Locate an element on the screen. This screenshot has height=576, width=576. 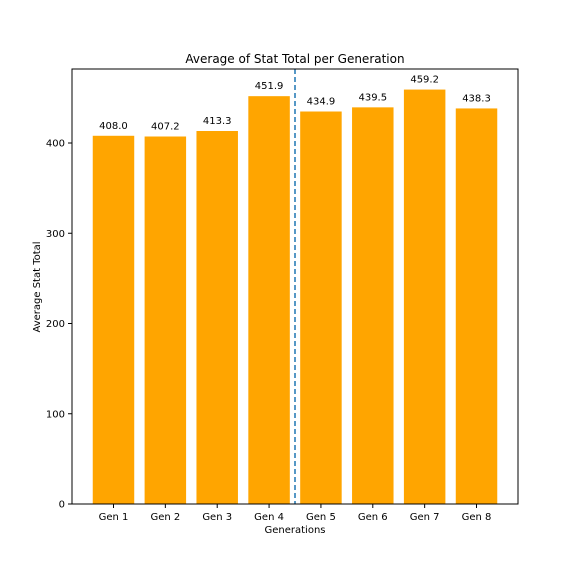
y-tick-label-200: 200 is located at coordinates (55, 324).